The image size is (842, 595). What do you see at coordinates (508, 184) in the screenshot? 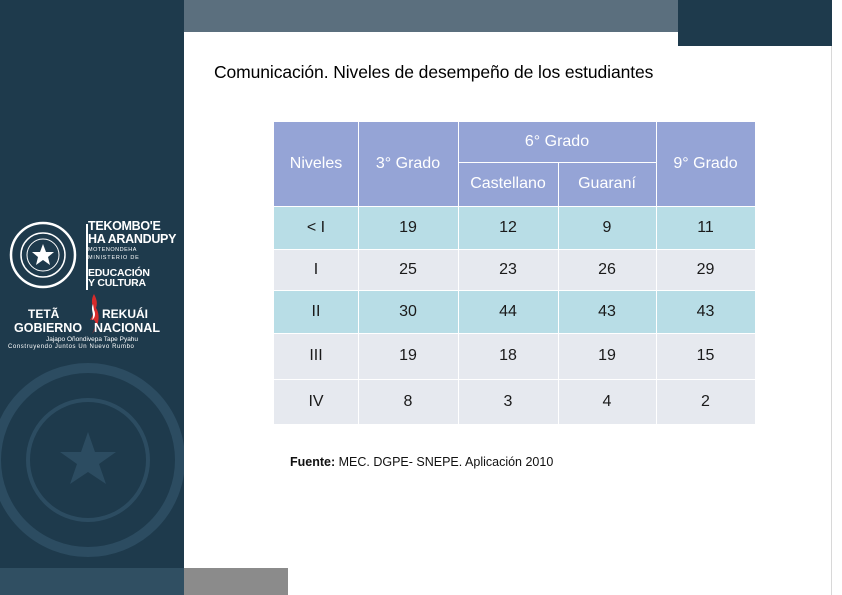
I see `header-castellano: Castellano` at bounding box center [508, 184].